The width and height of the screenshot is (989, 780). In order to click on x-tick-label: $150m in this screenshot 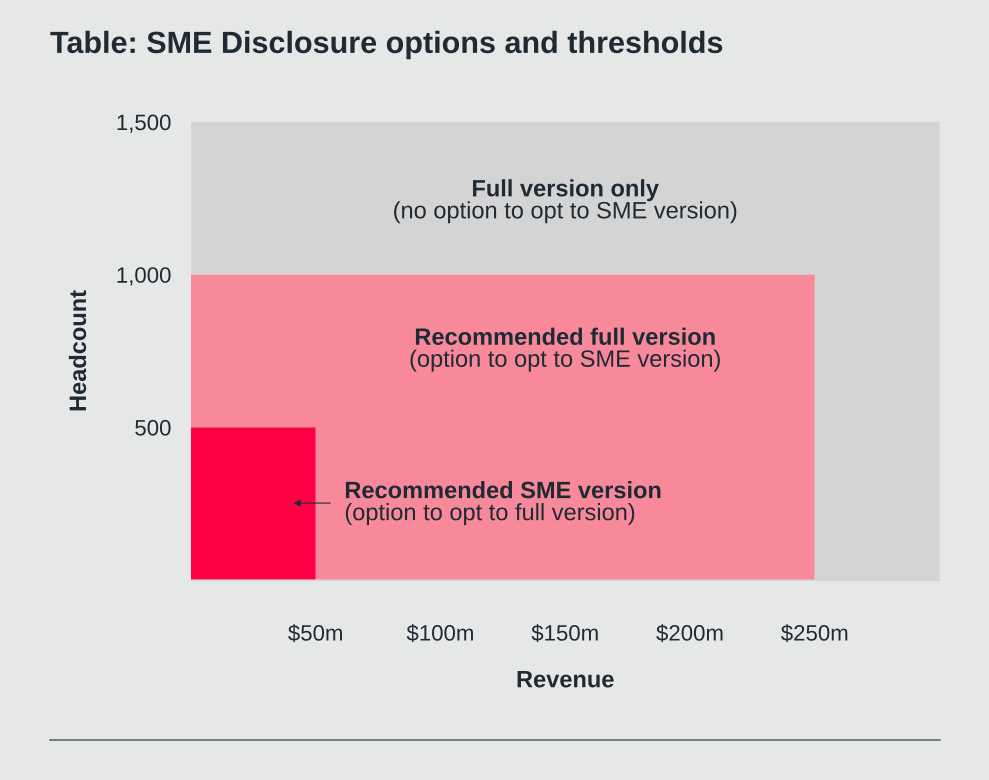, I will do `click(564, 633)`.